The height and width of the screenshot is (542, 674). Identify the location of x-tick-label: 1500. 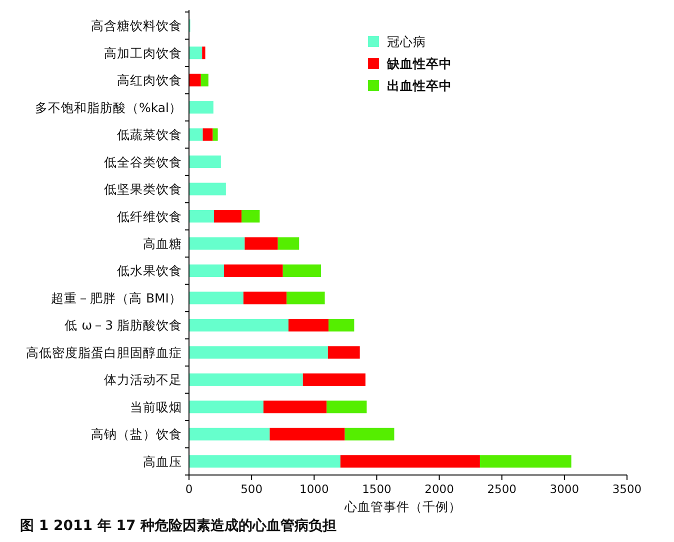
(377, 489).